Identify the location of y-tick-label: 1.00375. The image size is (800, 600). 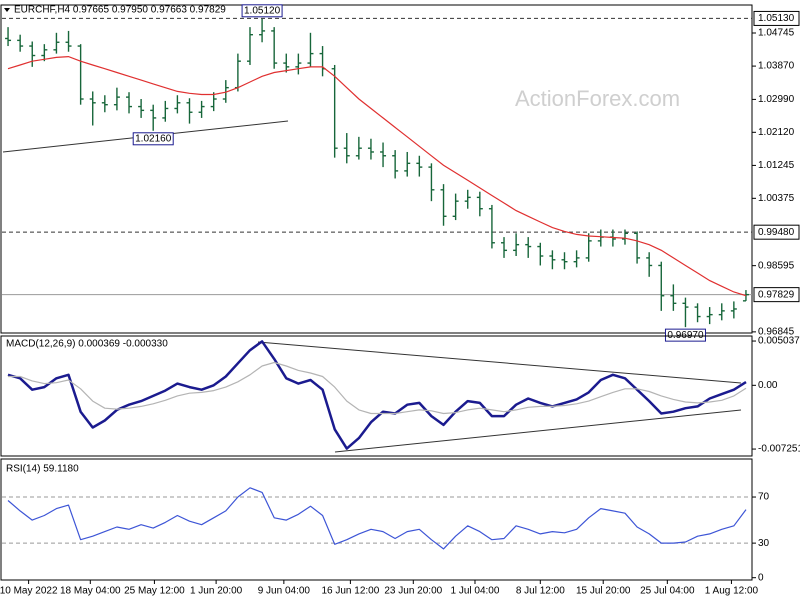
(776, 198).